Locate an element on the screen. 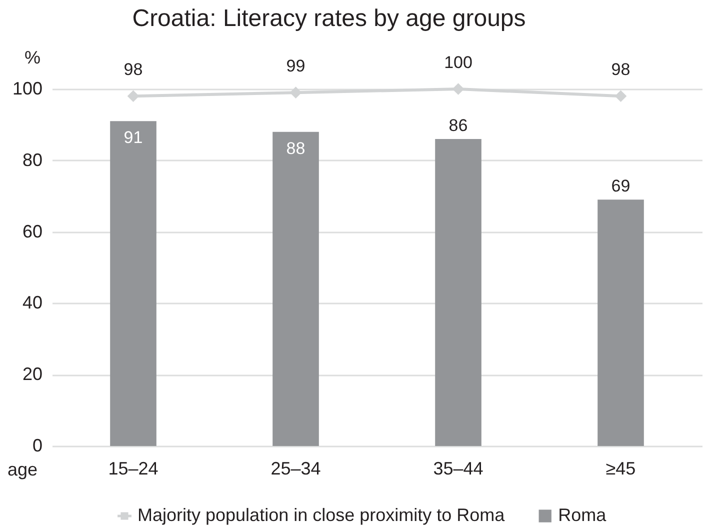 The width and height of the screenshot is (704, 527). chart-title: Croatia: Literacy rates by age groups is located at coordinates (329, 18).